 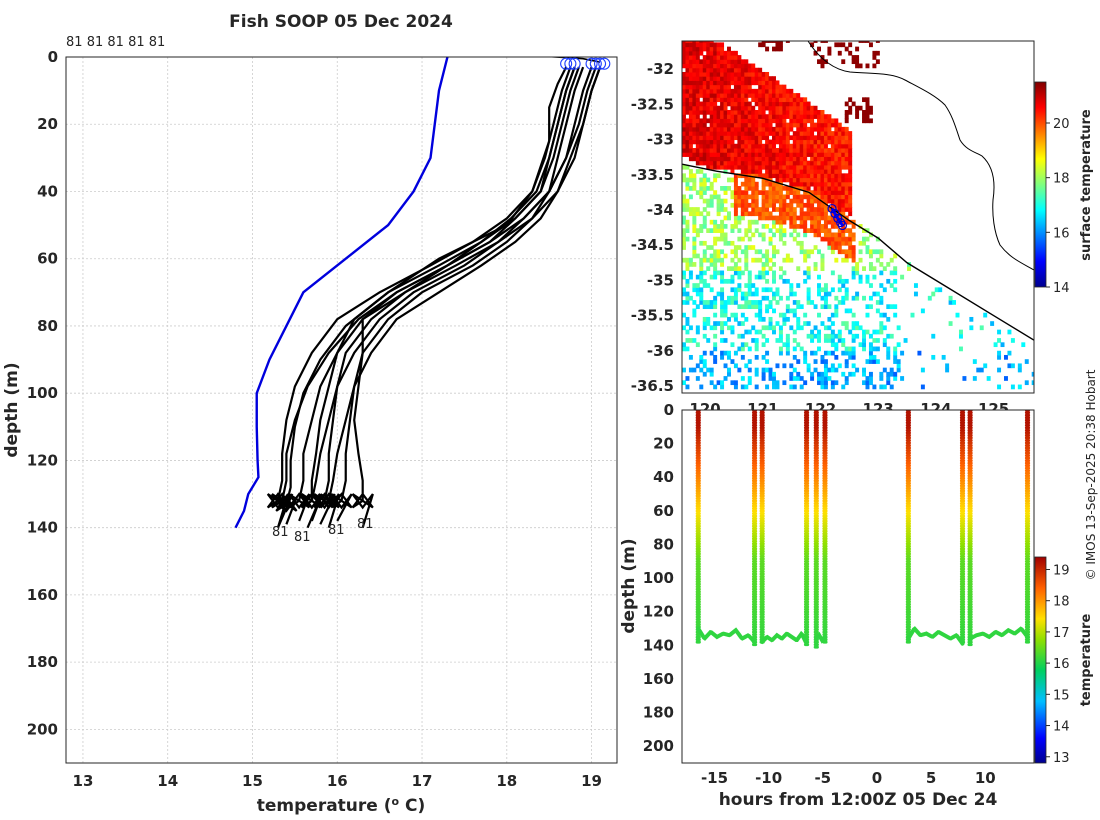 What do you see at coordinates (858, 586) in the screenshot?
I see `depth-time-plot-area` at bounding box center [858, 586].